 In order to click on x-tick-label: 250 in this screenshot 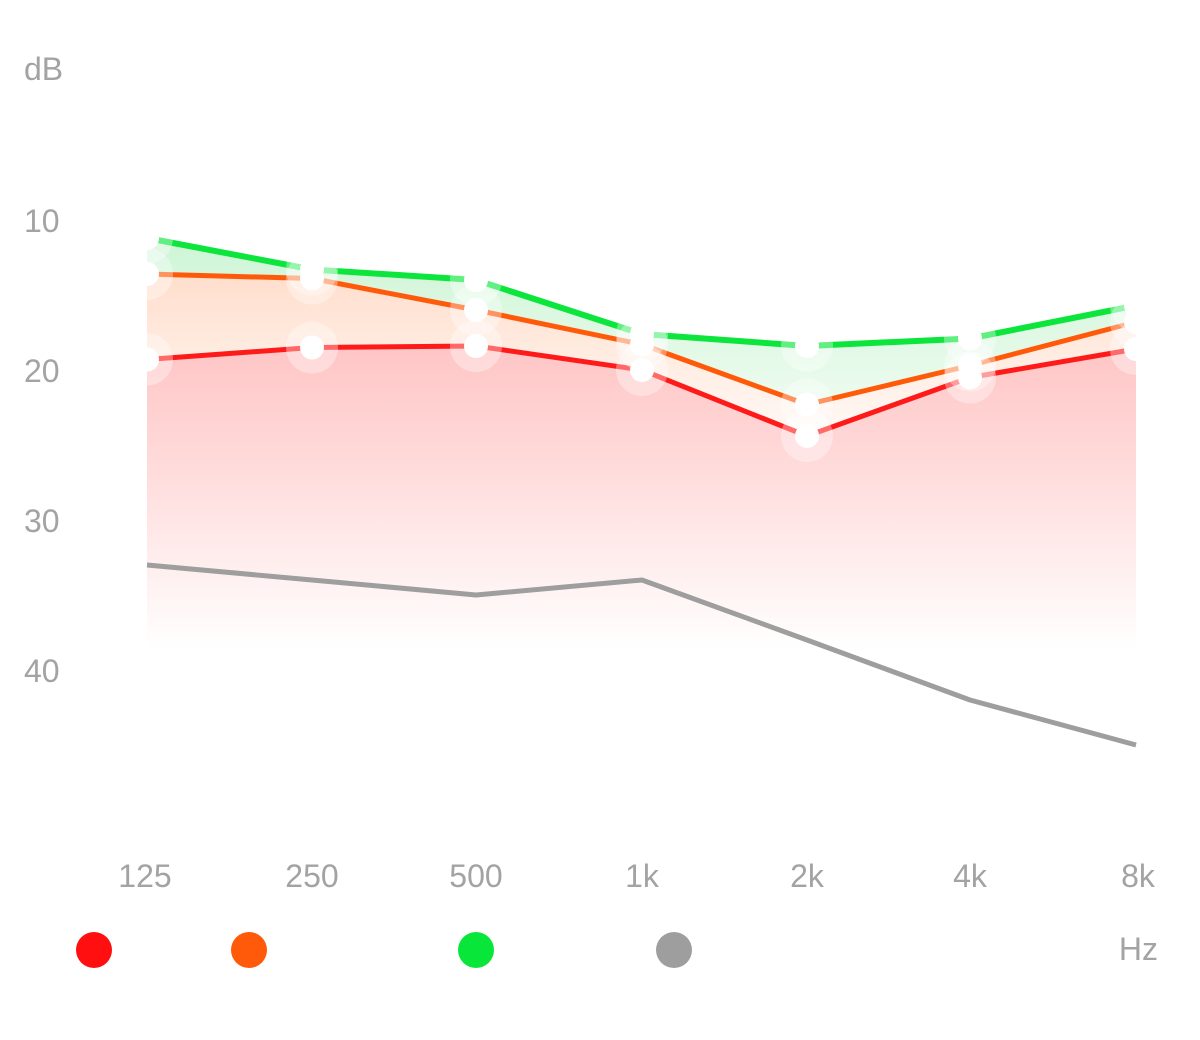, I will do `click(311, 876)`.